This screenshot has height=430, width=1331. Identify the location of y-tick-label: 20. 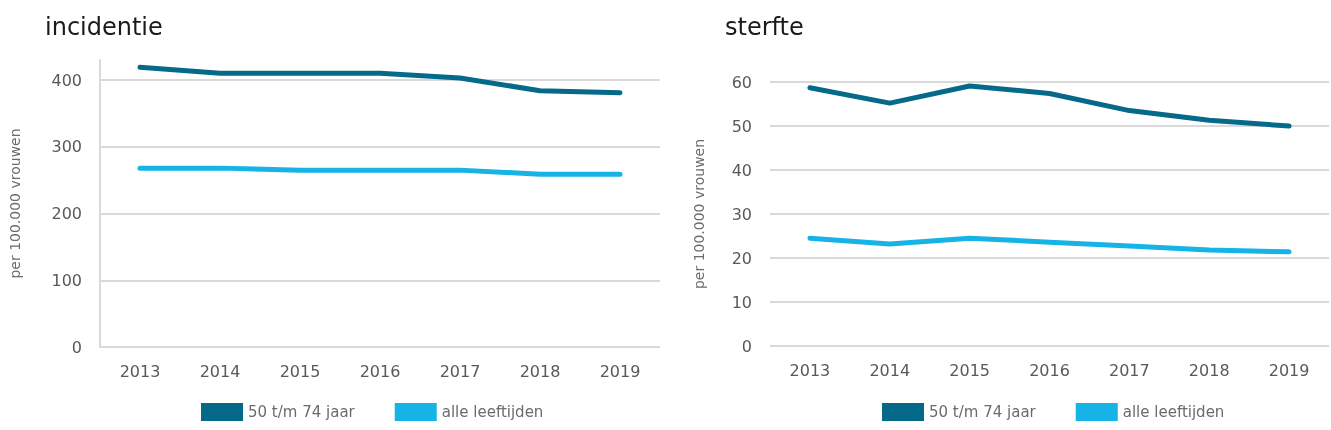
(741, 258).